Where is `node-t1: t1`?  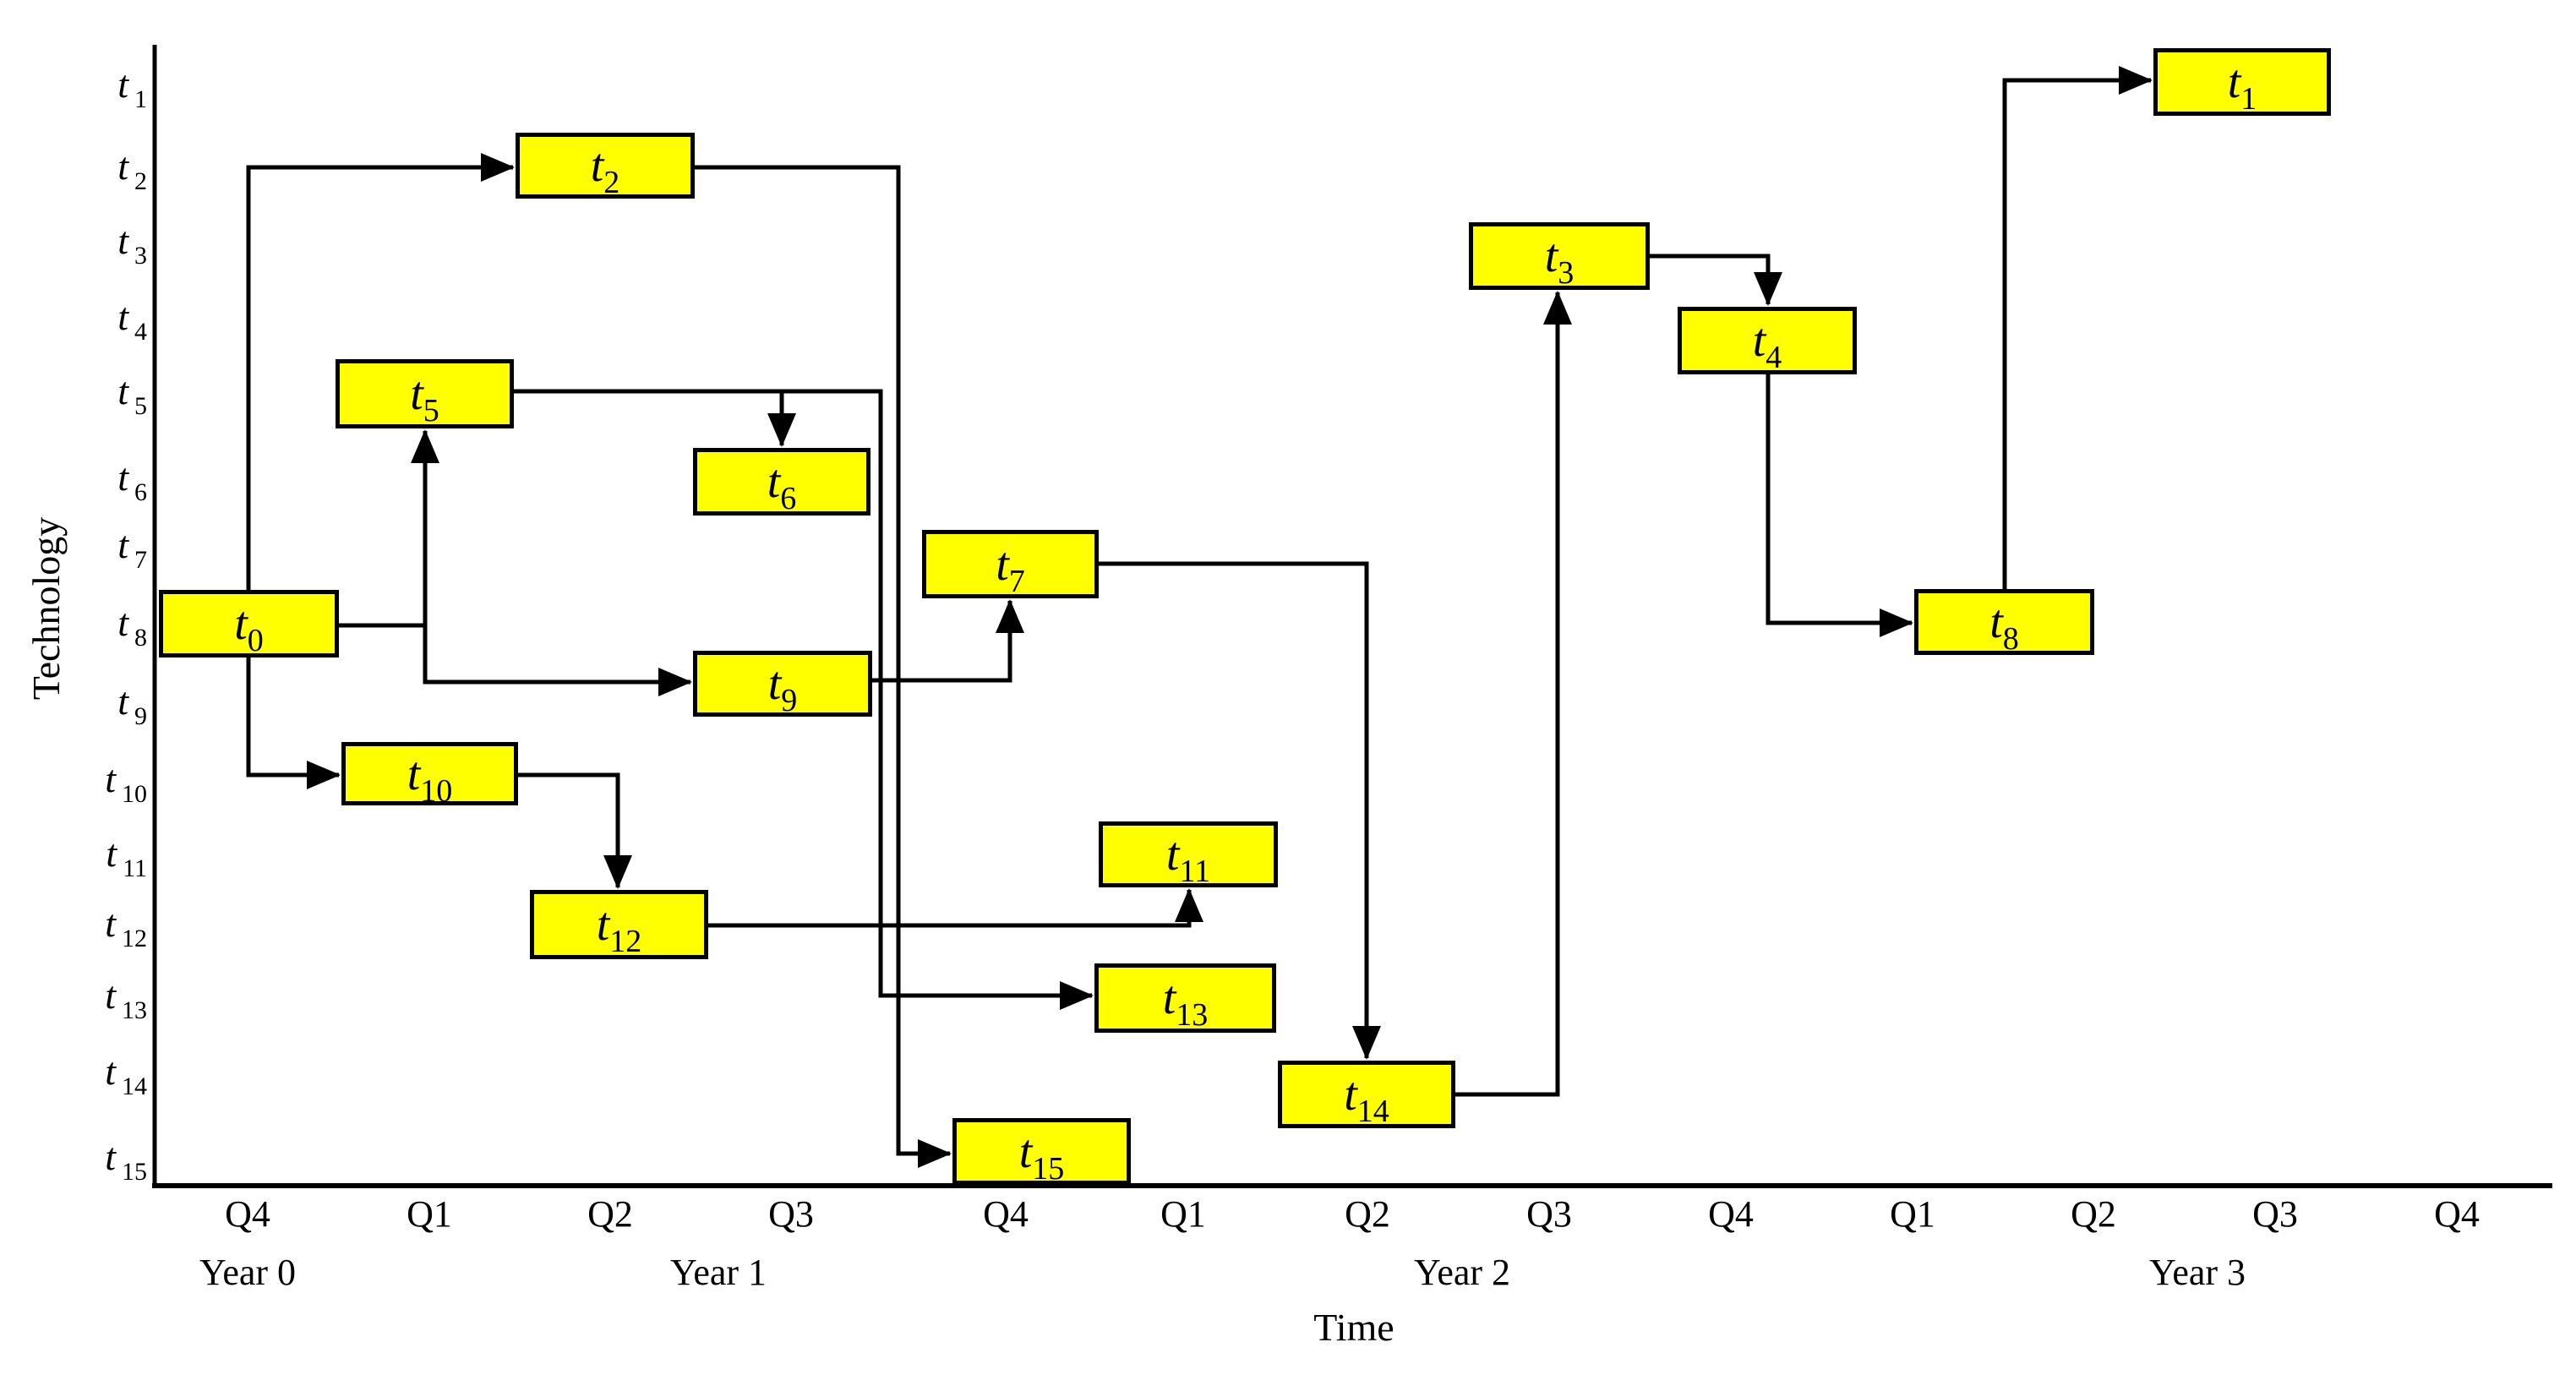
node-t1: t1 is located at coordinates (2242, 82).